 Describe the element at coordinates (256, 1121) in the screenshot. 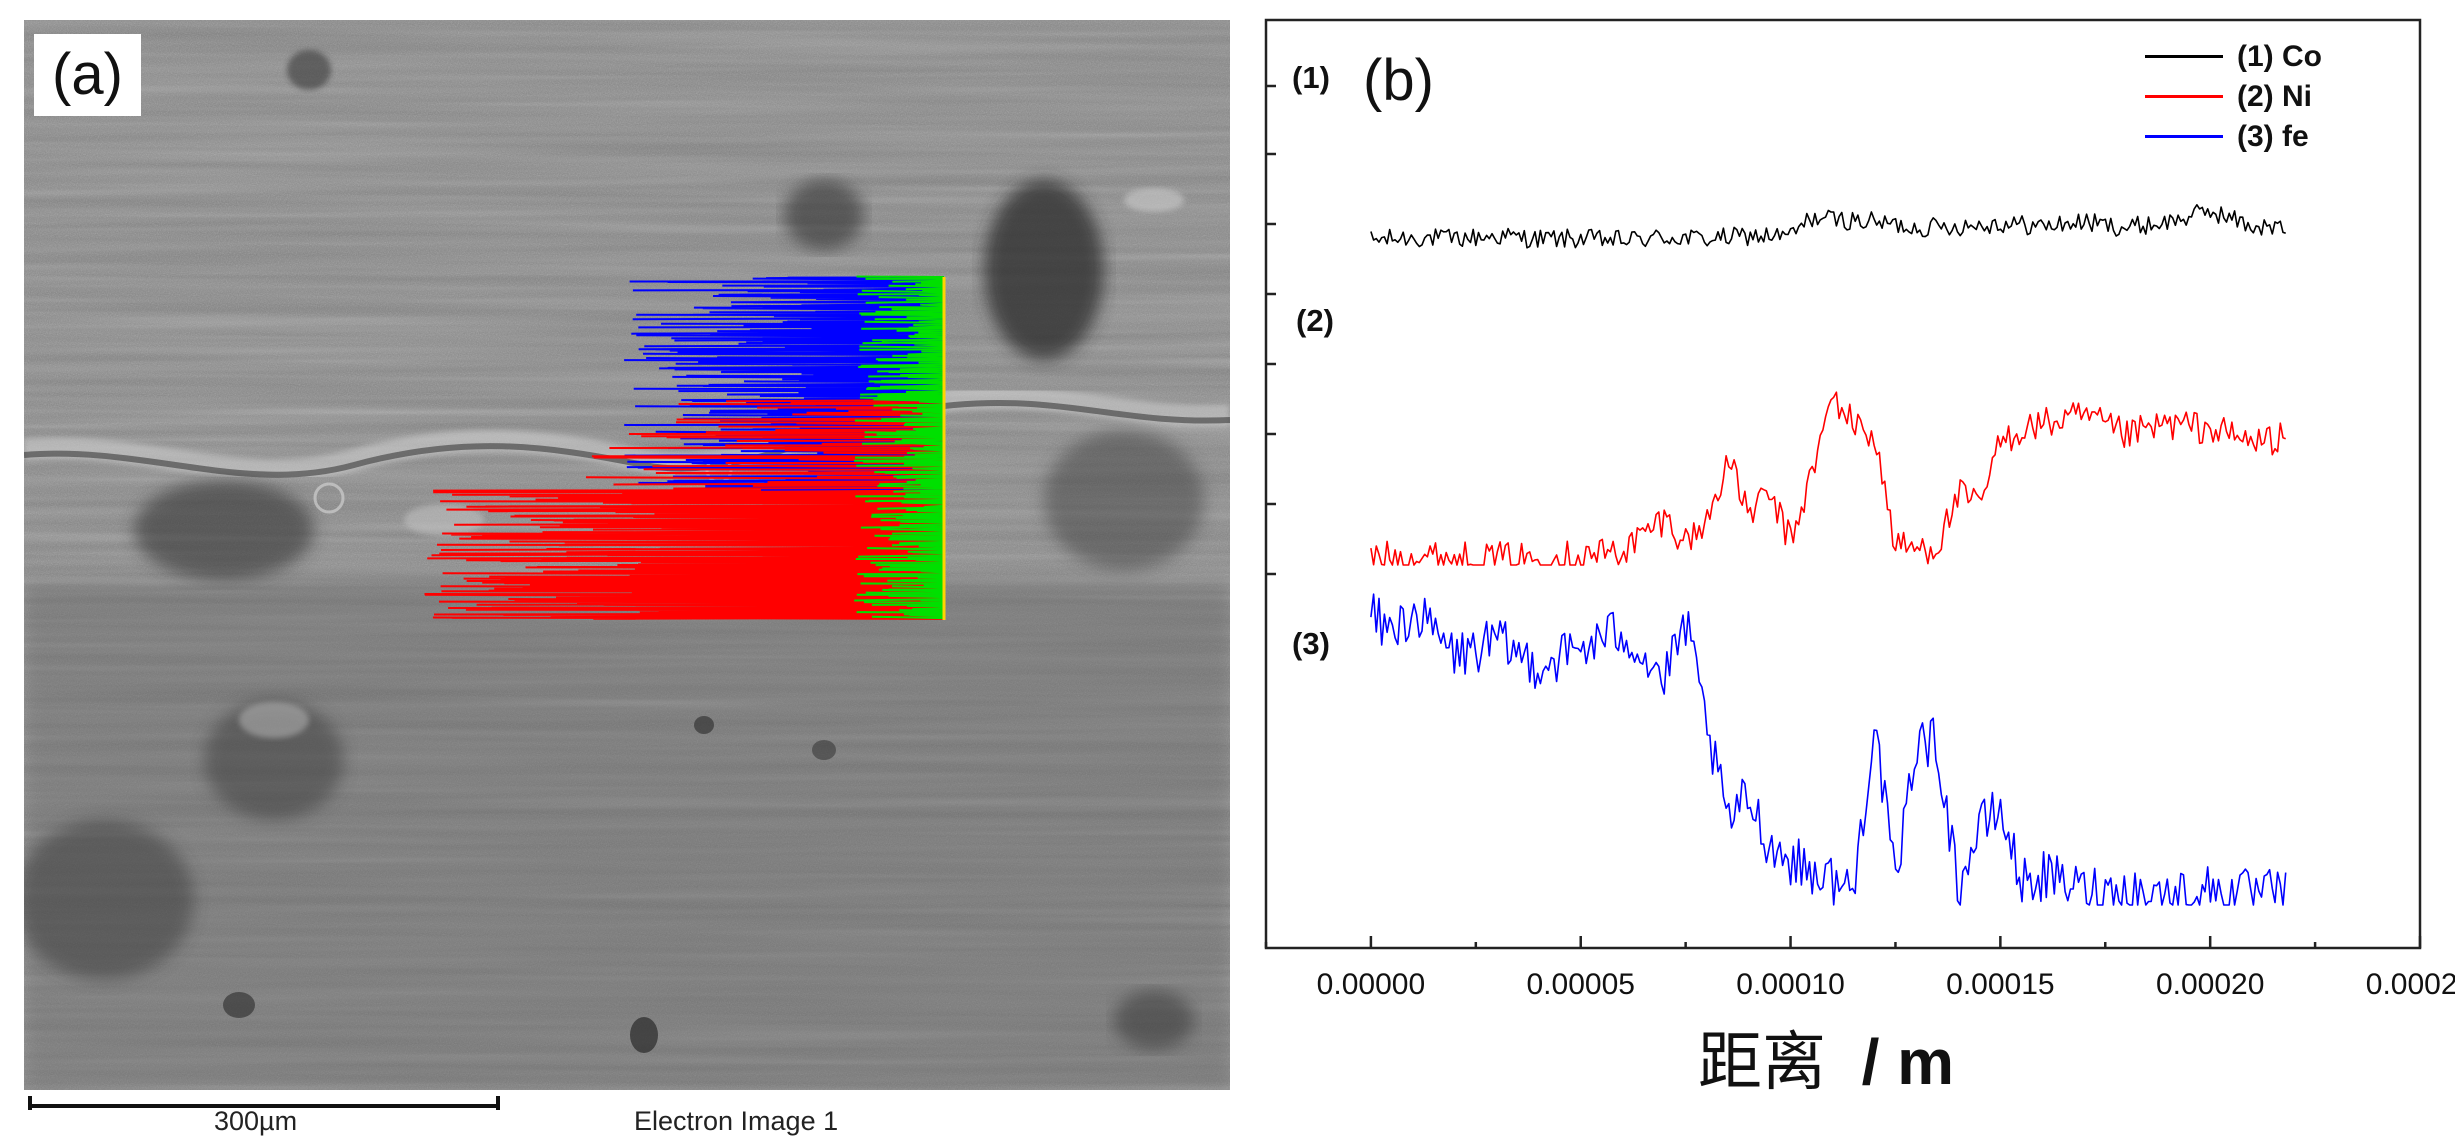

I see `scale-bar-text: 300µm` at that location.